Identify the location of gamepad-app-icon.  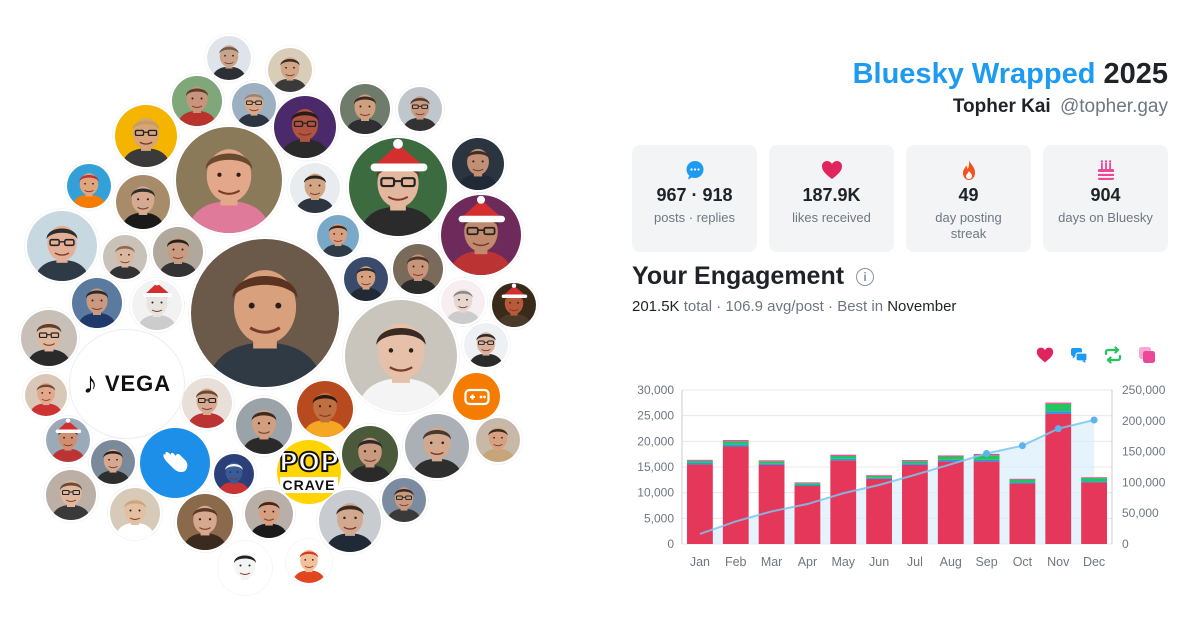
(476, 396).